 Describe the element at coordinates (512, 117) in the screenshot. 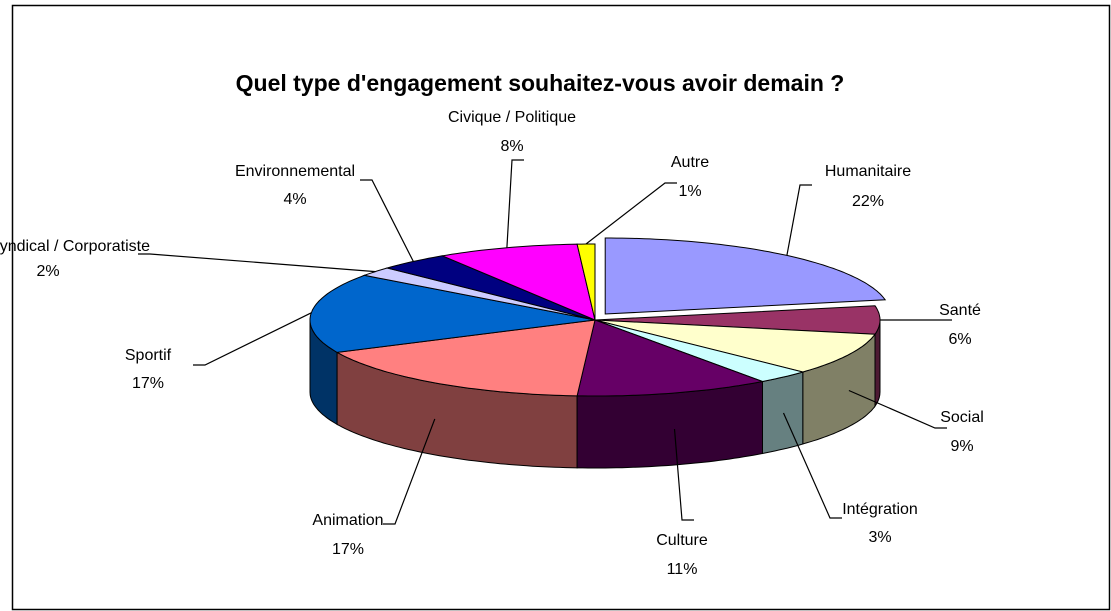

I see `slice-label: Civique / Politique` at that location.